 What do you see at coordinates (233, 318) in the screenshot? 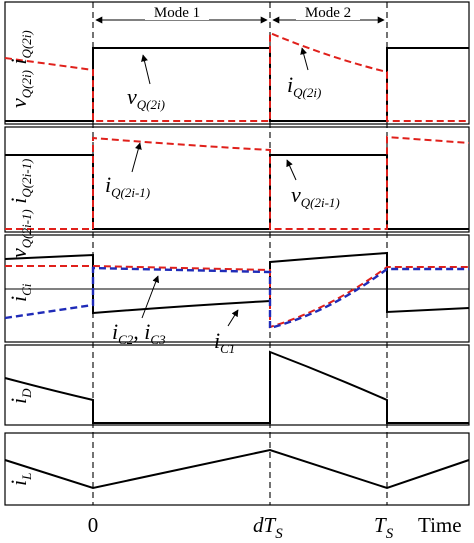
I see `ic1-pointer` at bounding box center [233, 318].